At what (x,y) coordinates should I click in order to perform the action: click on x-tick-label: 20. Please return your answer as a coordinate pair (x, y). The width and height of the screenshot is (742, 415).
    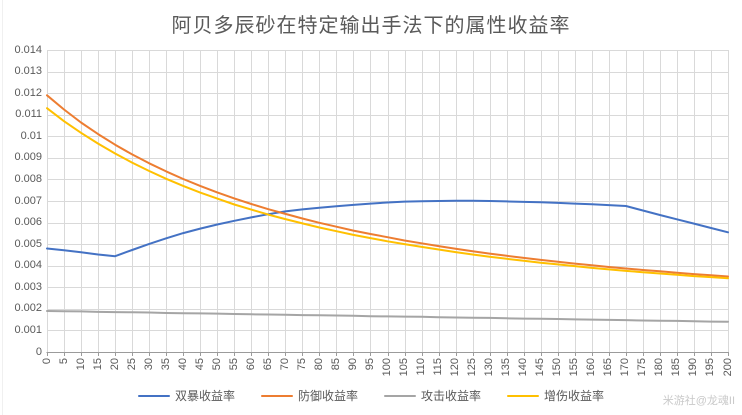
    Looking at the image, I should click on (114, 364).